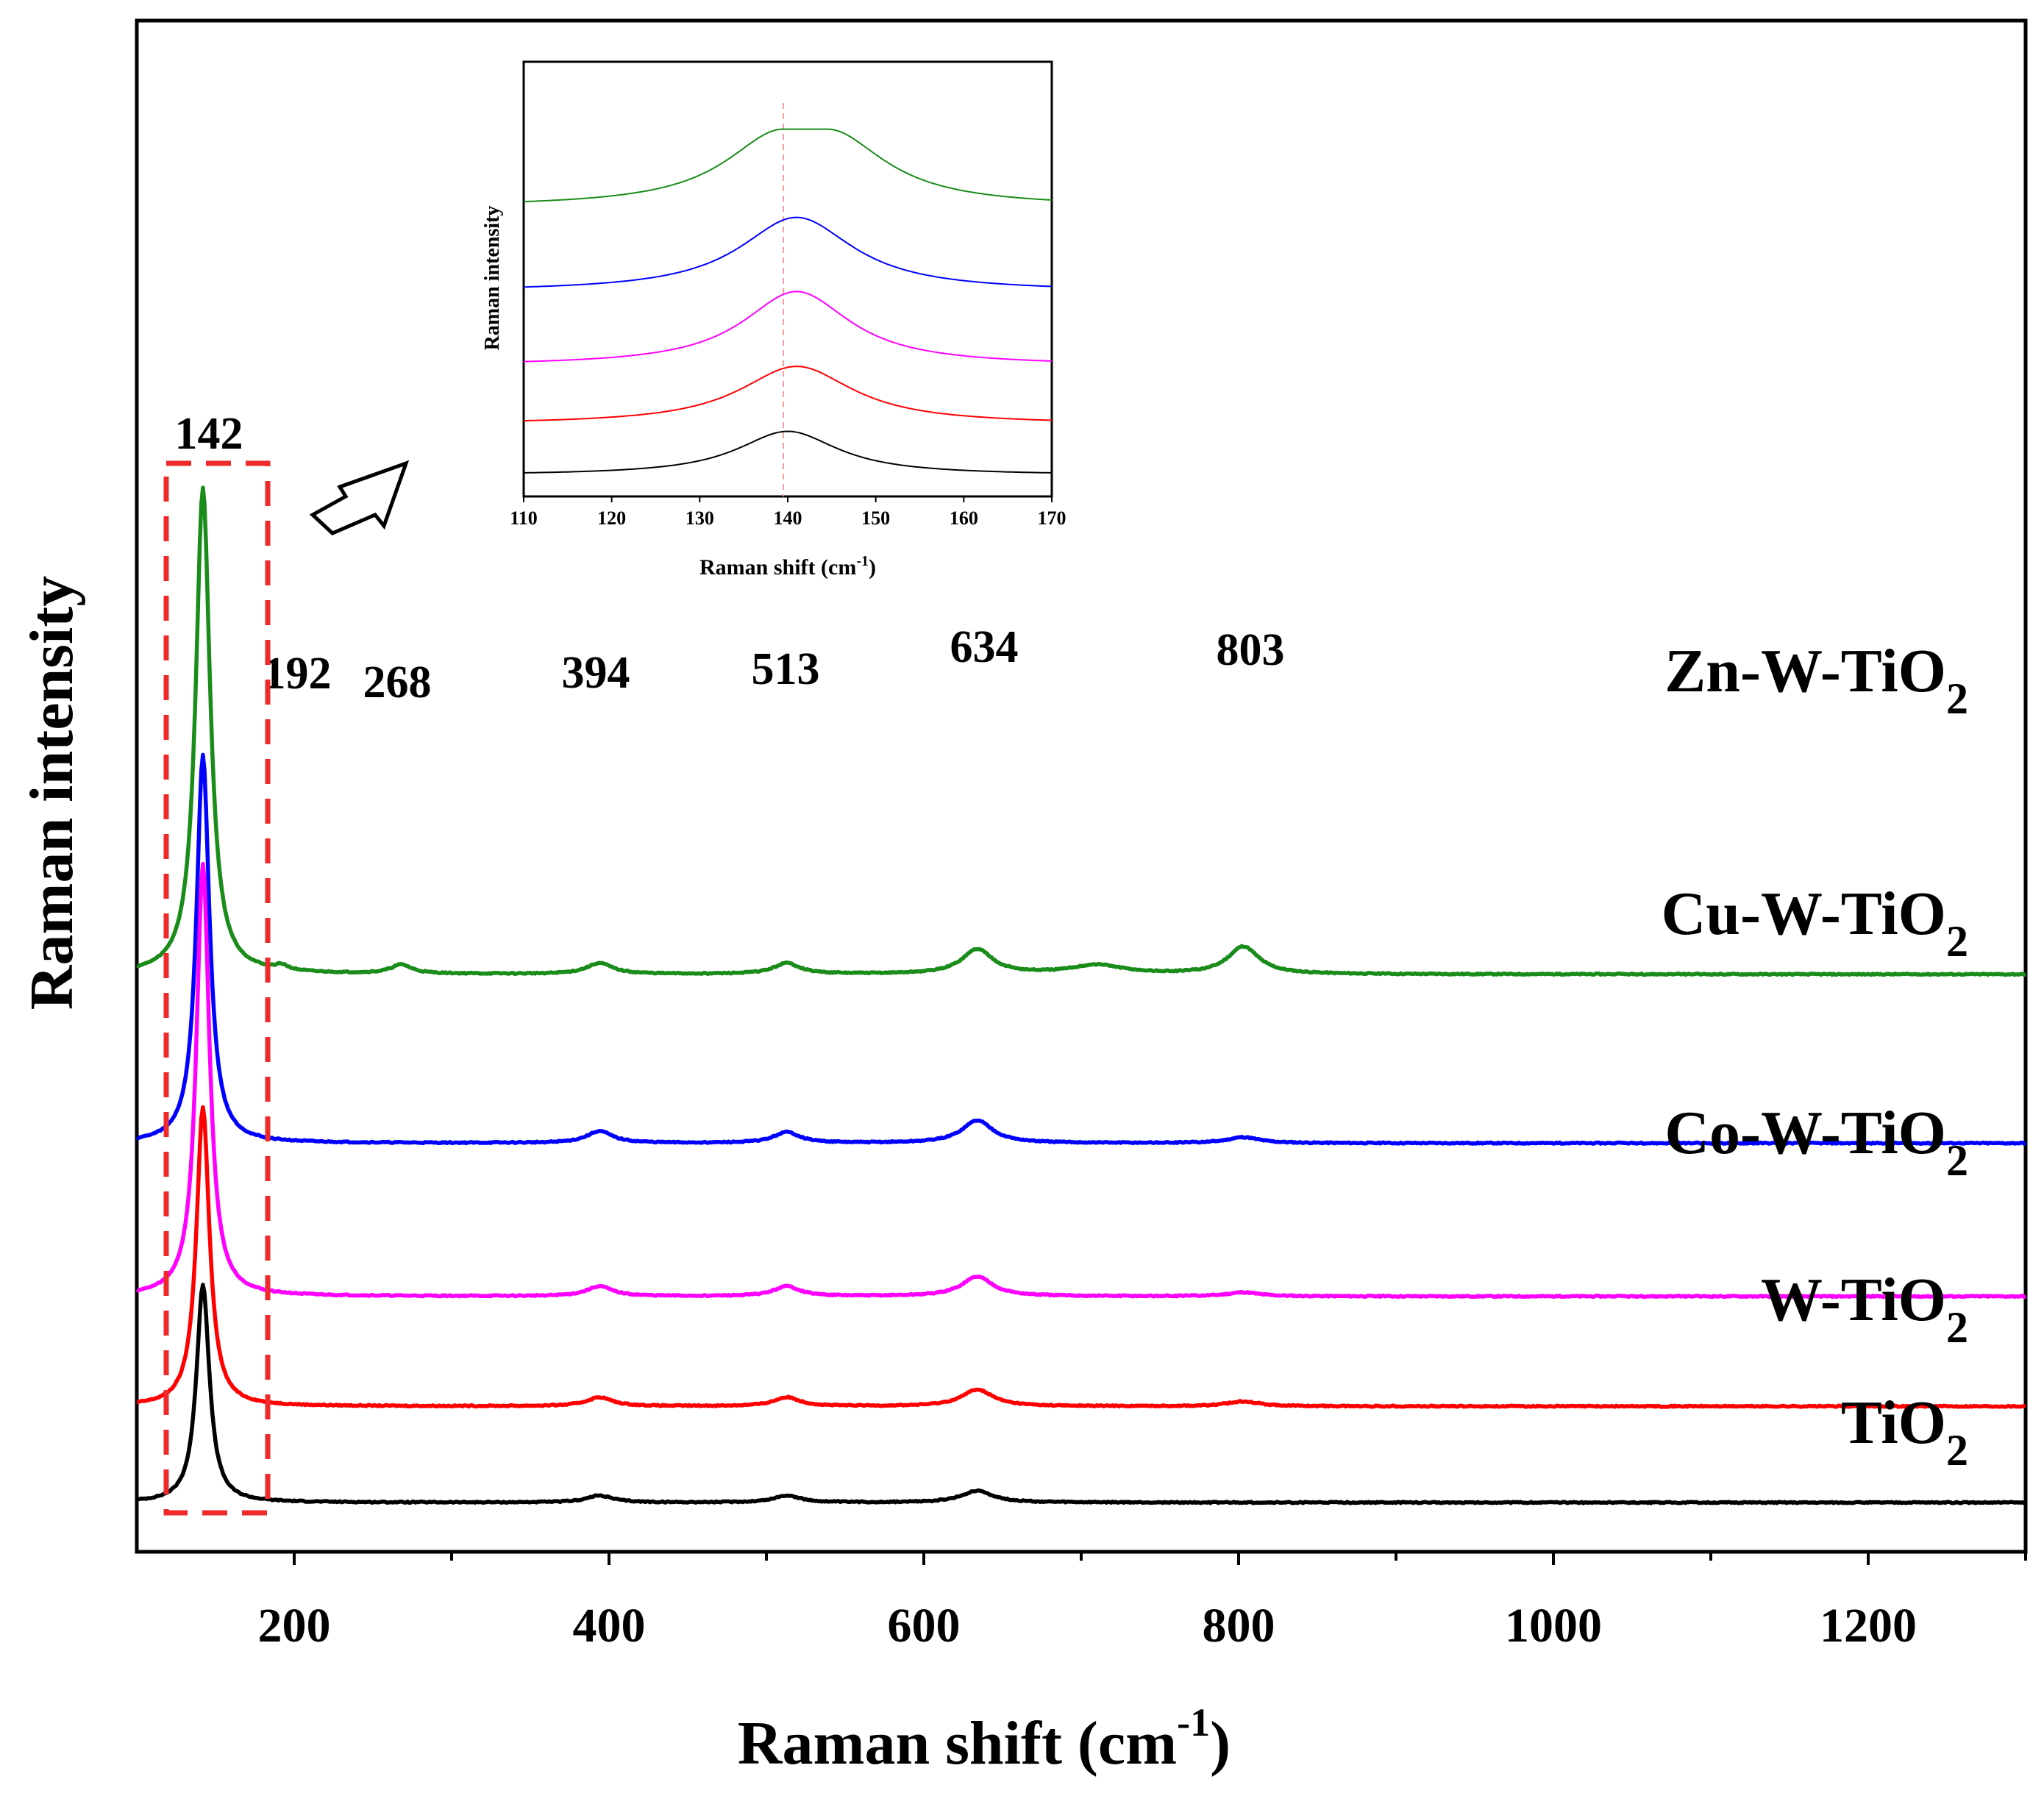 This screenshot has height=1807, width=2044. I want to click on inset-x-tick-label: 110, so click(524, 518).